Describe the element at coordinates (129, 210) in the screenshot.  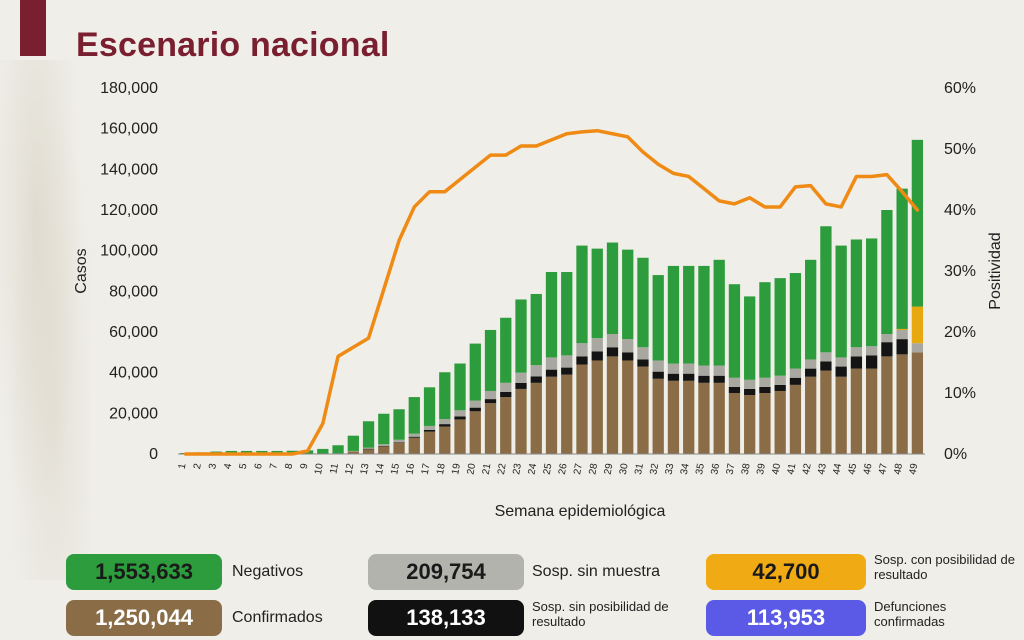
I see `y-tick-label: 120,000` at that location.